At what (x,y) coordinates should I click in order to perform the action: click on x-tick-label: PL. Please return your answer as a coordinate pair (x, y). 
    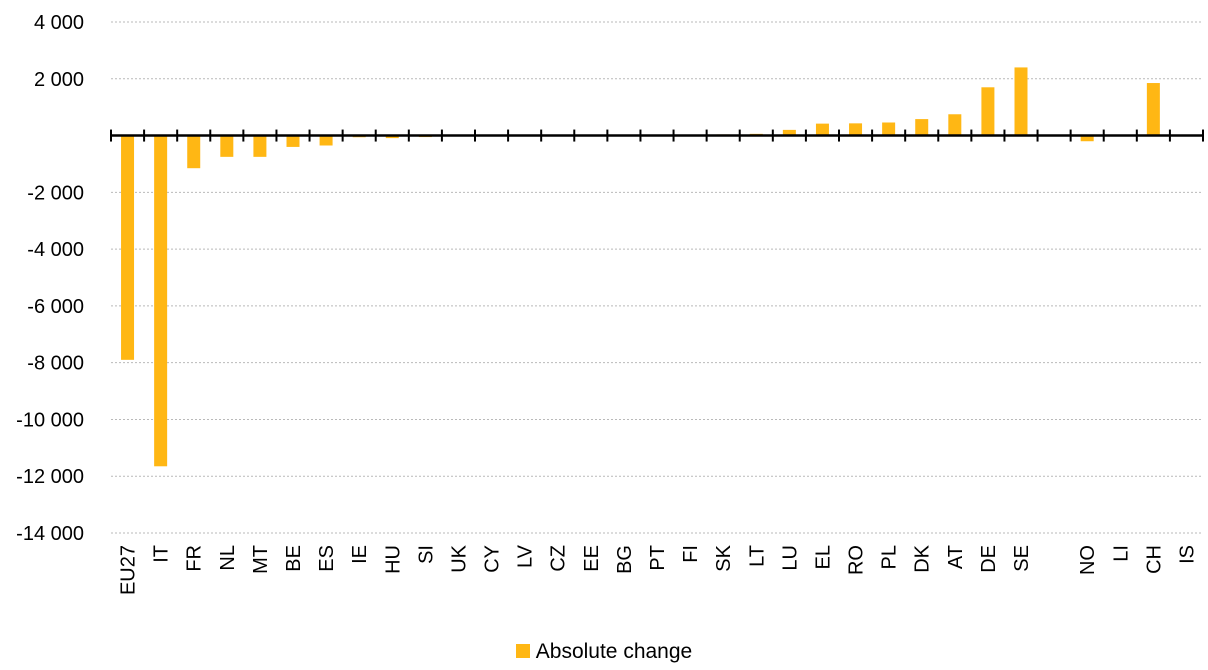
    Looking at the image, I should click on (890, 557).